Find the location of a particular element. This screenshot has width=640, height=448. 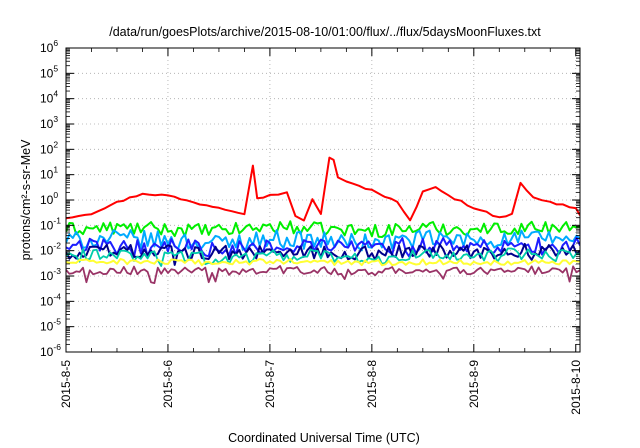

y-tick-label: 10⁵ is located at coordinates (49, 71).